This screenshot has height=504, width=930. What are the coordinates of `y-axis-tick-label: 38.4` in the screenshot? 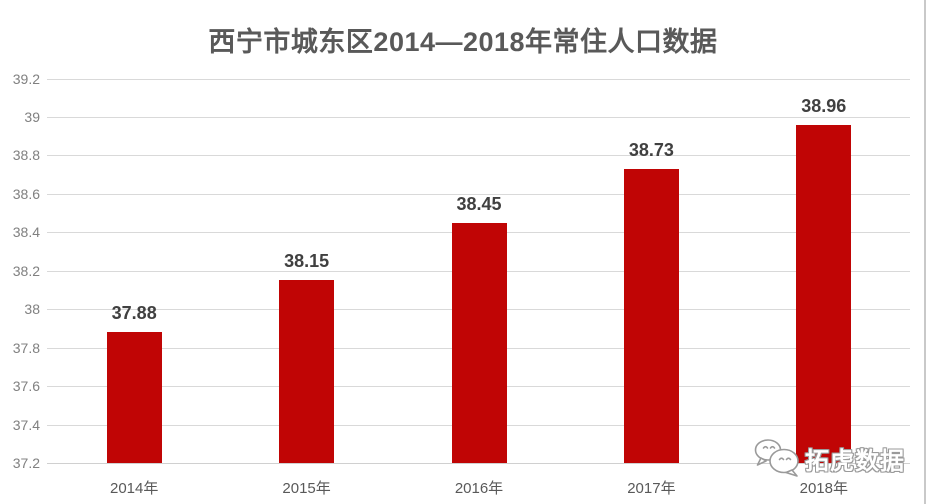 It's located at (26, 232).